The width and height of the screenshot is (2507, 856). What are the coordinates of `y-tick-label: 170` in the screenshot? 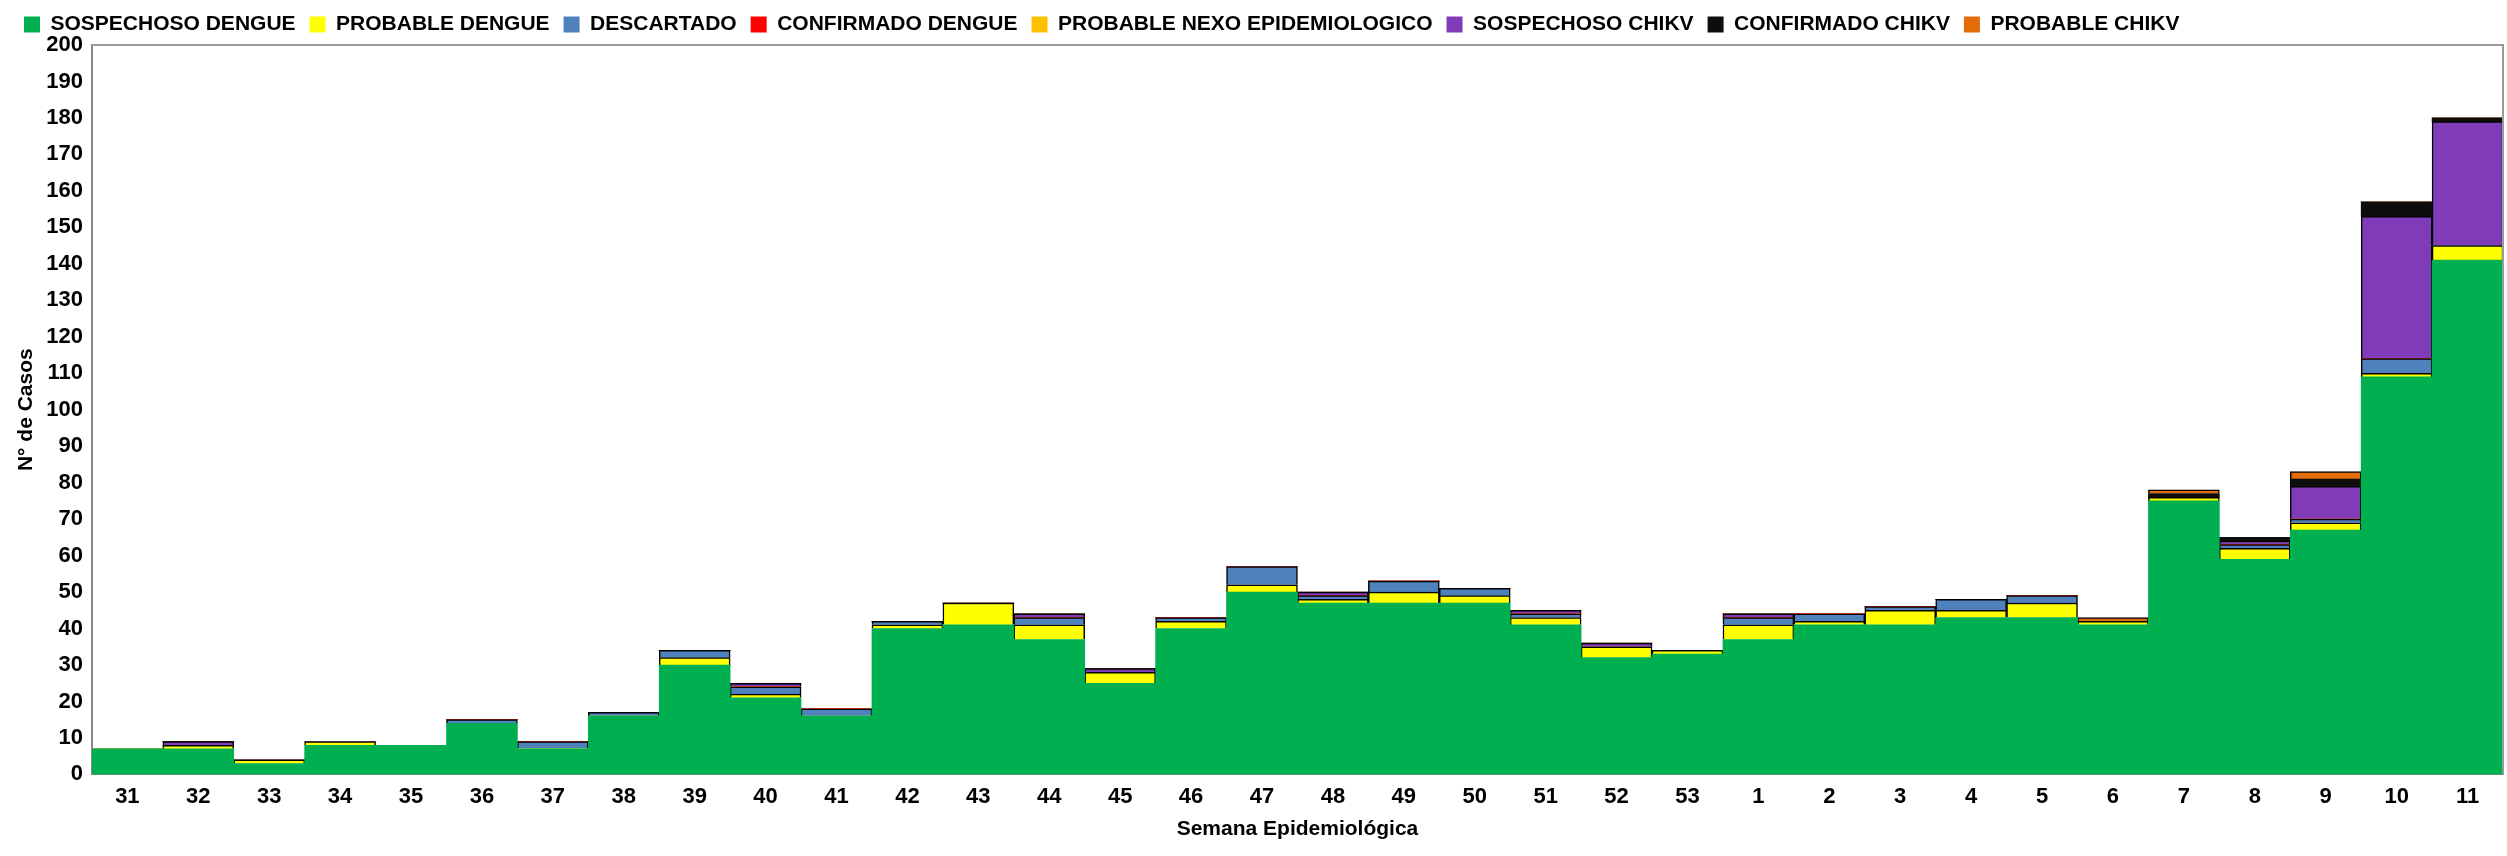 It's located at (64, 153).